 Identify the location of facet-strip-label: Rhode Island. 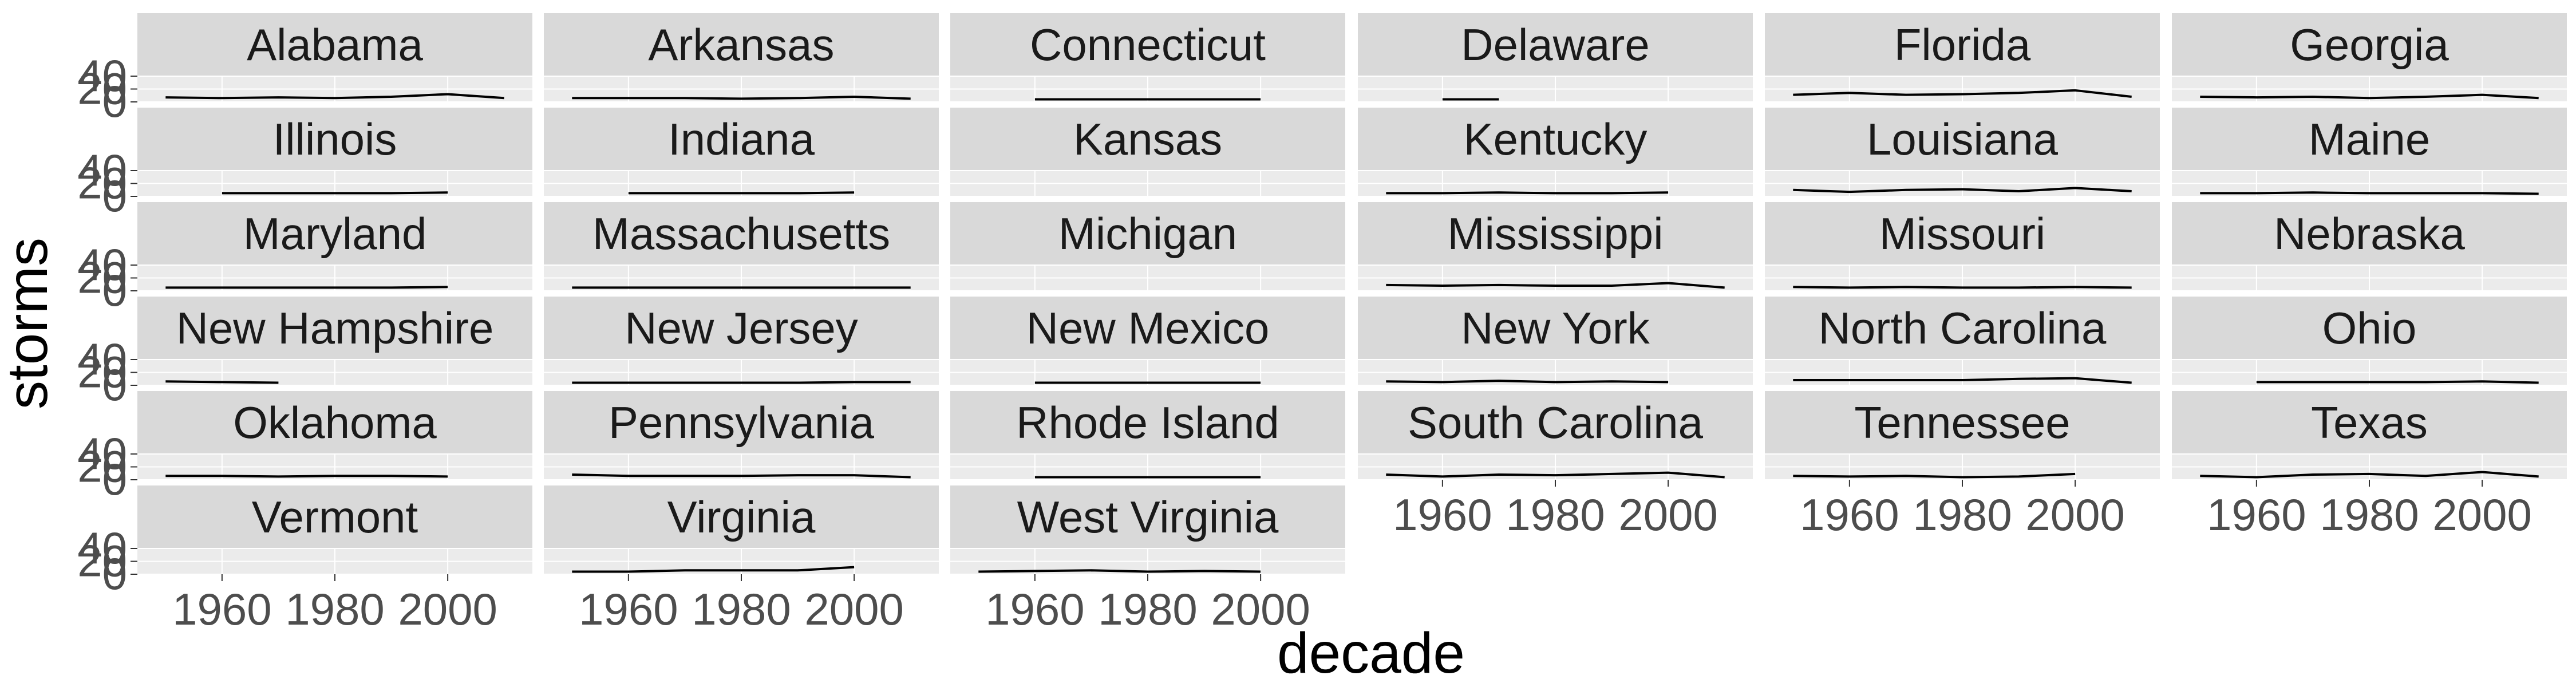
(1147, 423).